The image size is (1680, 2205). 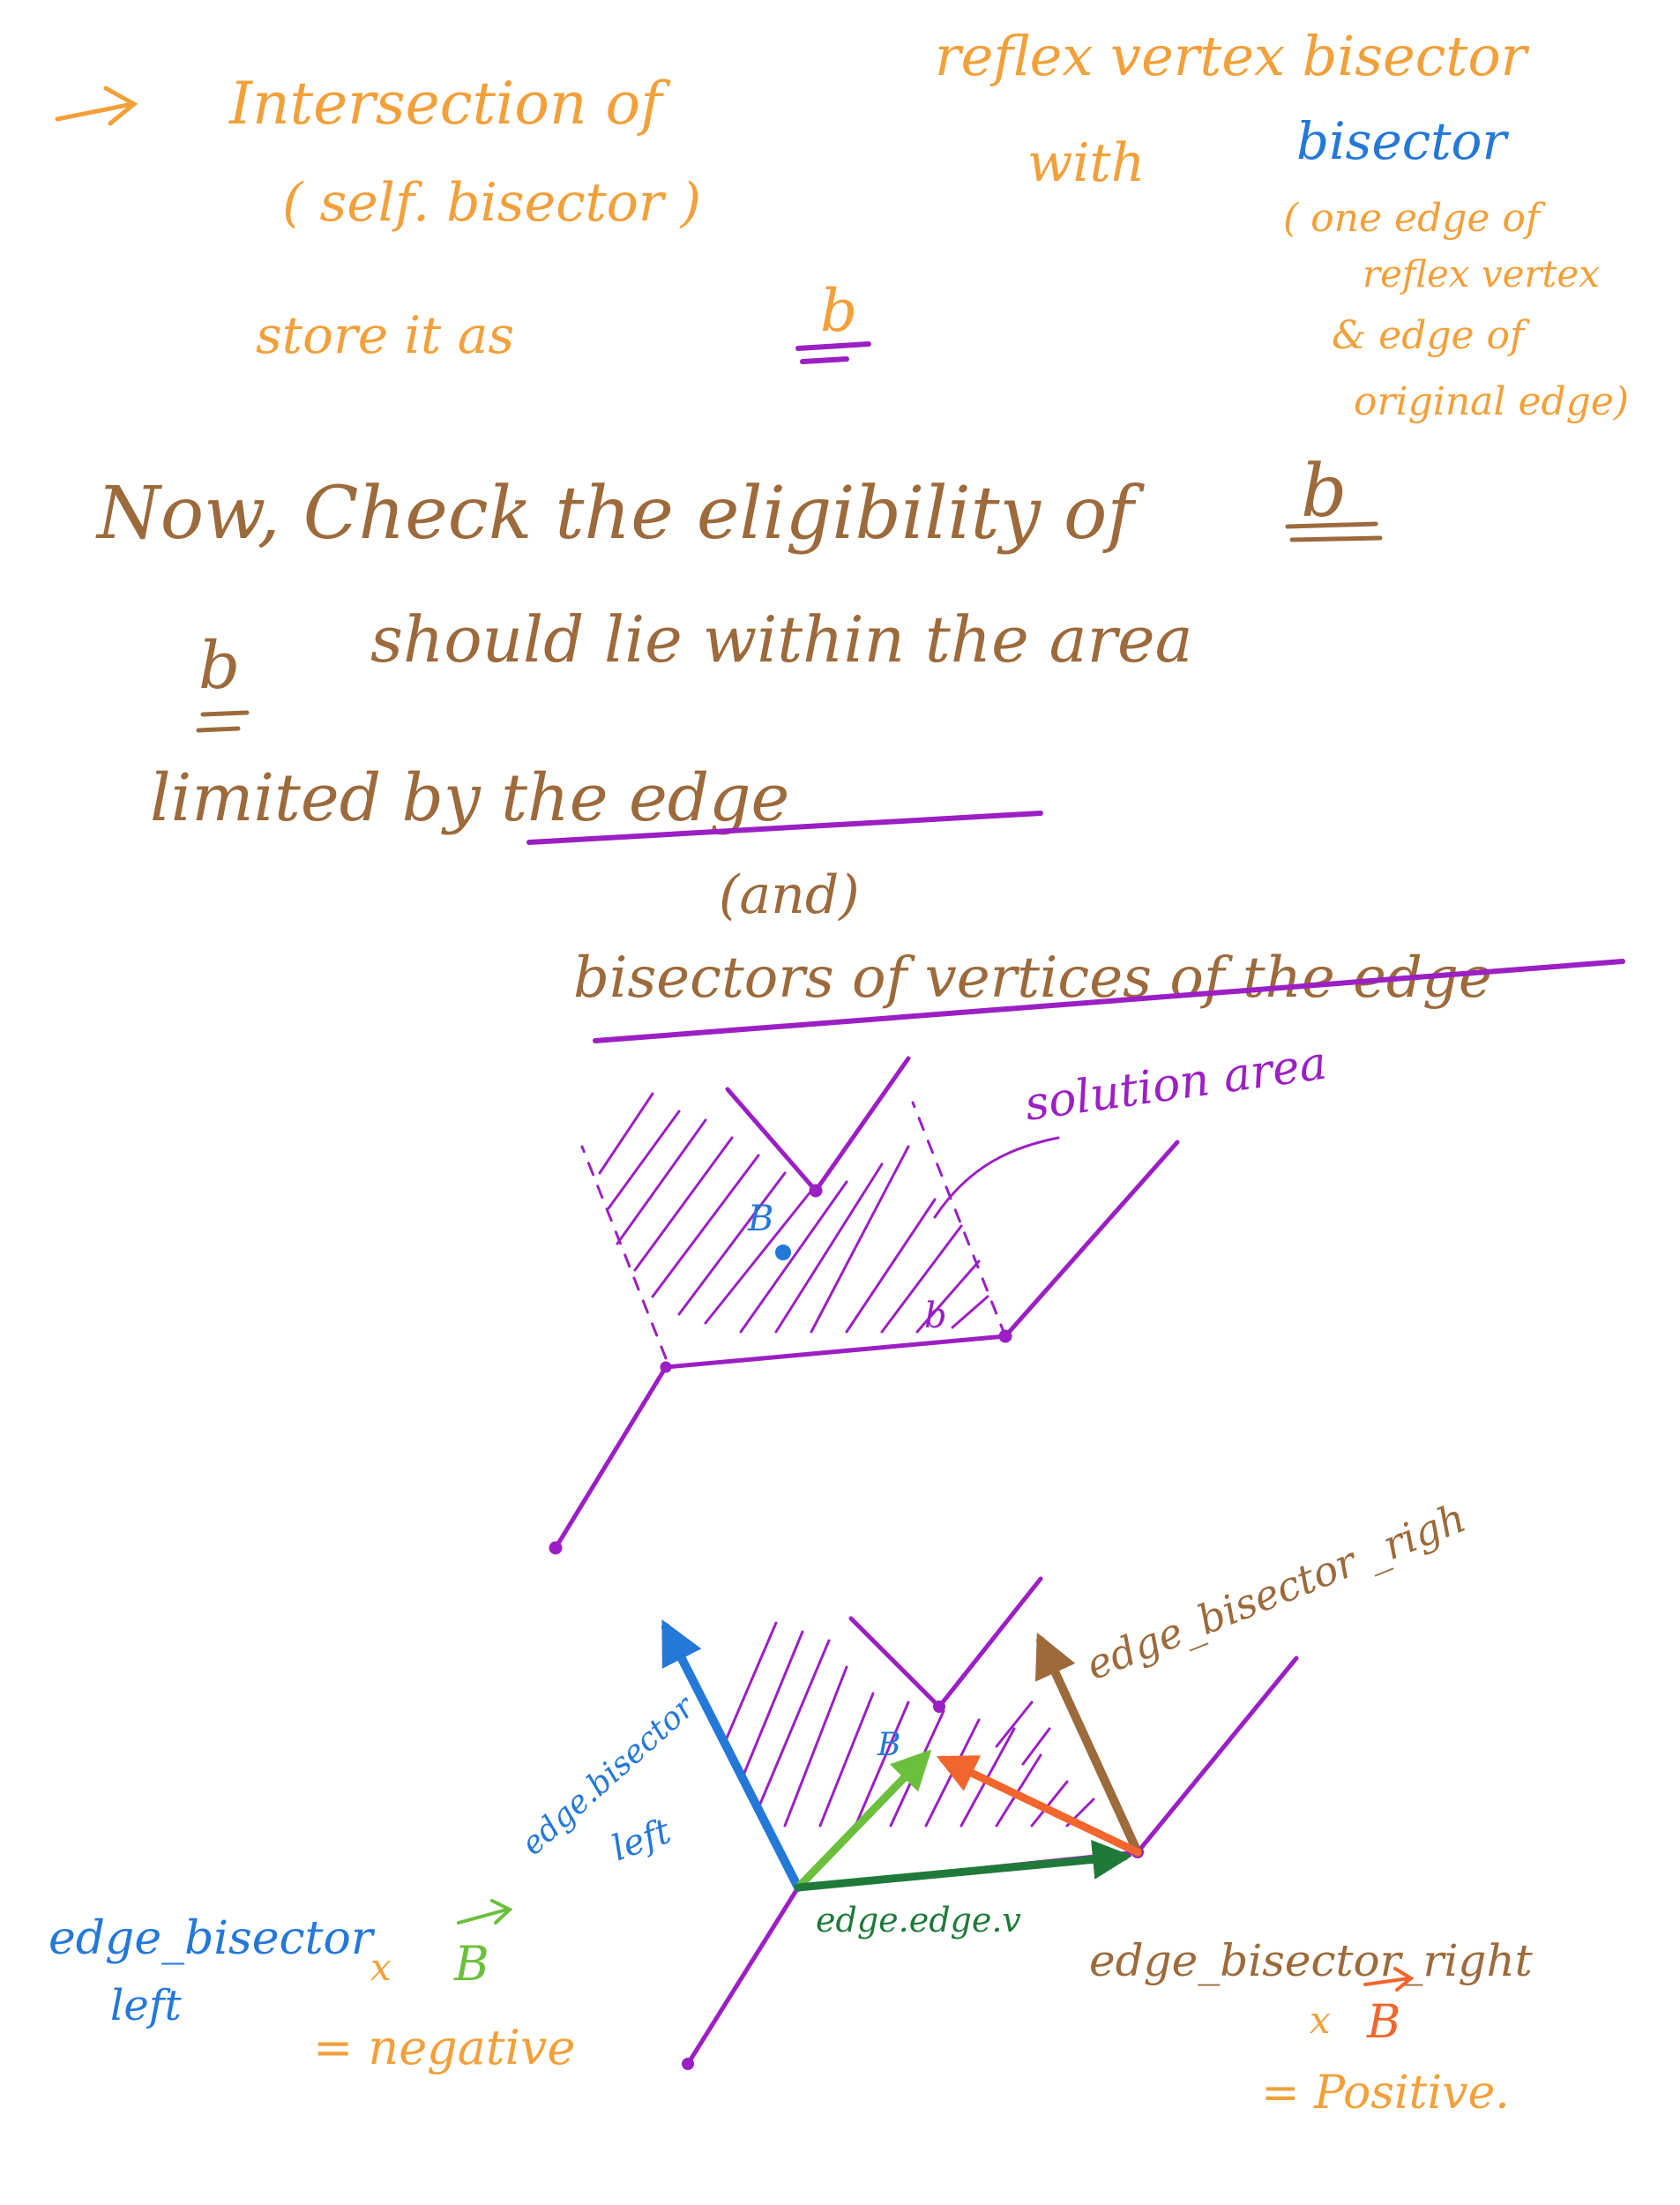 I want to click on formula-right: edge_bisector_right x B = Positive., so click(x=1311, y=2027).